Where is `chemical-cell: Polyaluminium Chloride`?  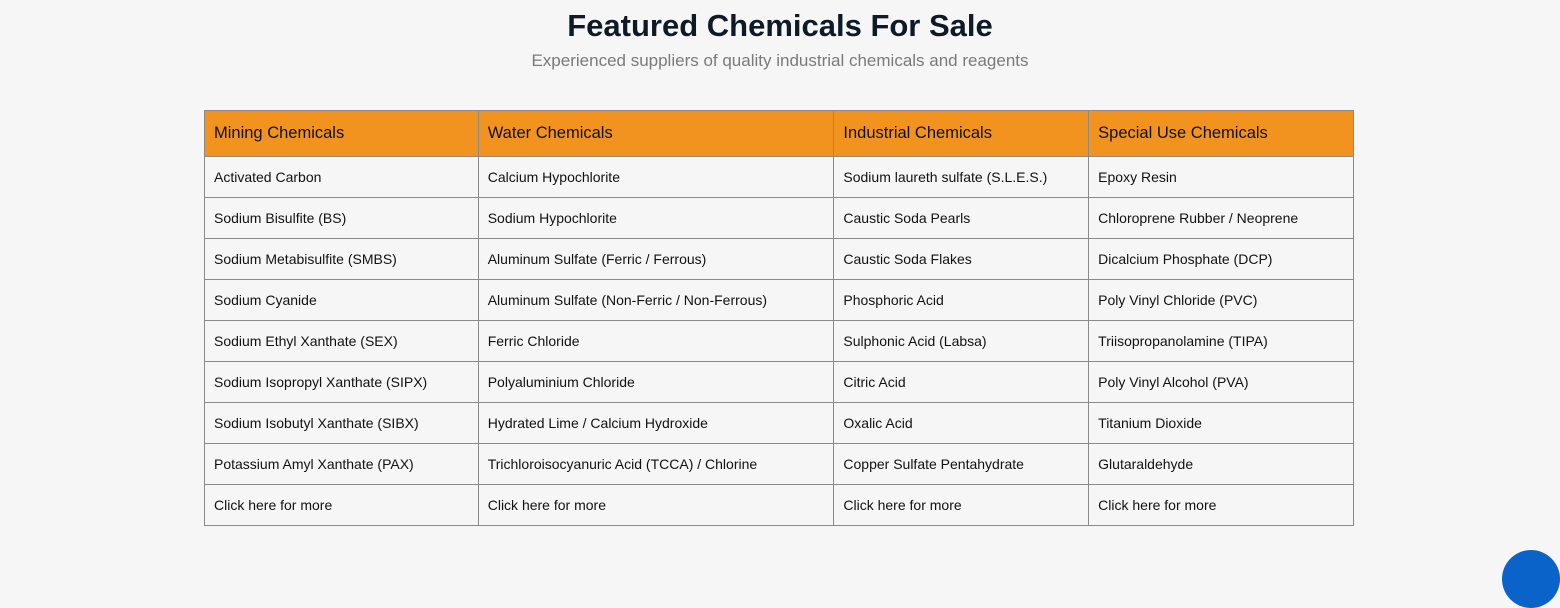 chemical-cell: Polyaluminium Chloride is located at coordinates (656, 382).